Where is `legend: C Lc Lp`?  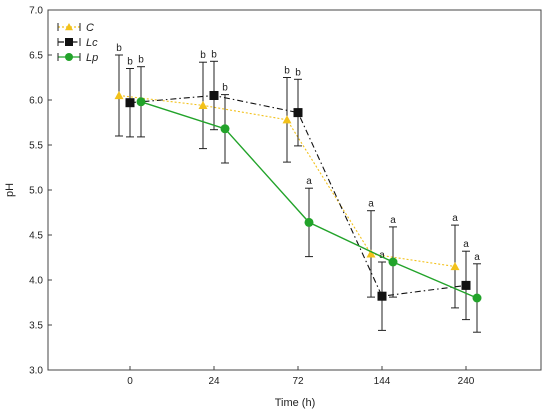 legend: C Lc Lp is located at coordinates (77, 43).